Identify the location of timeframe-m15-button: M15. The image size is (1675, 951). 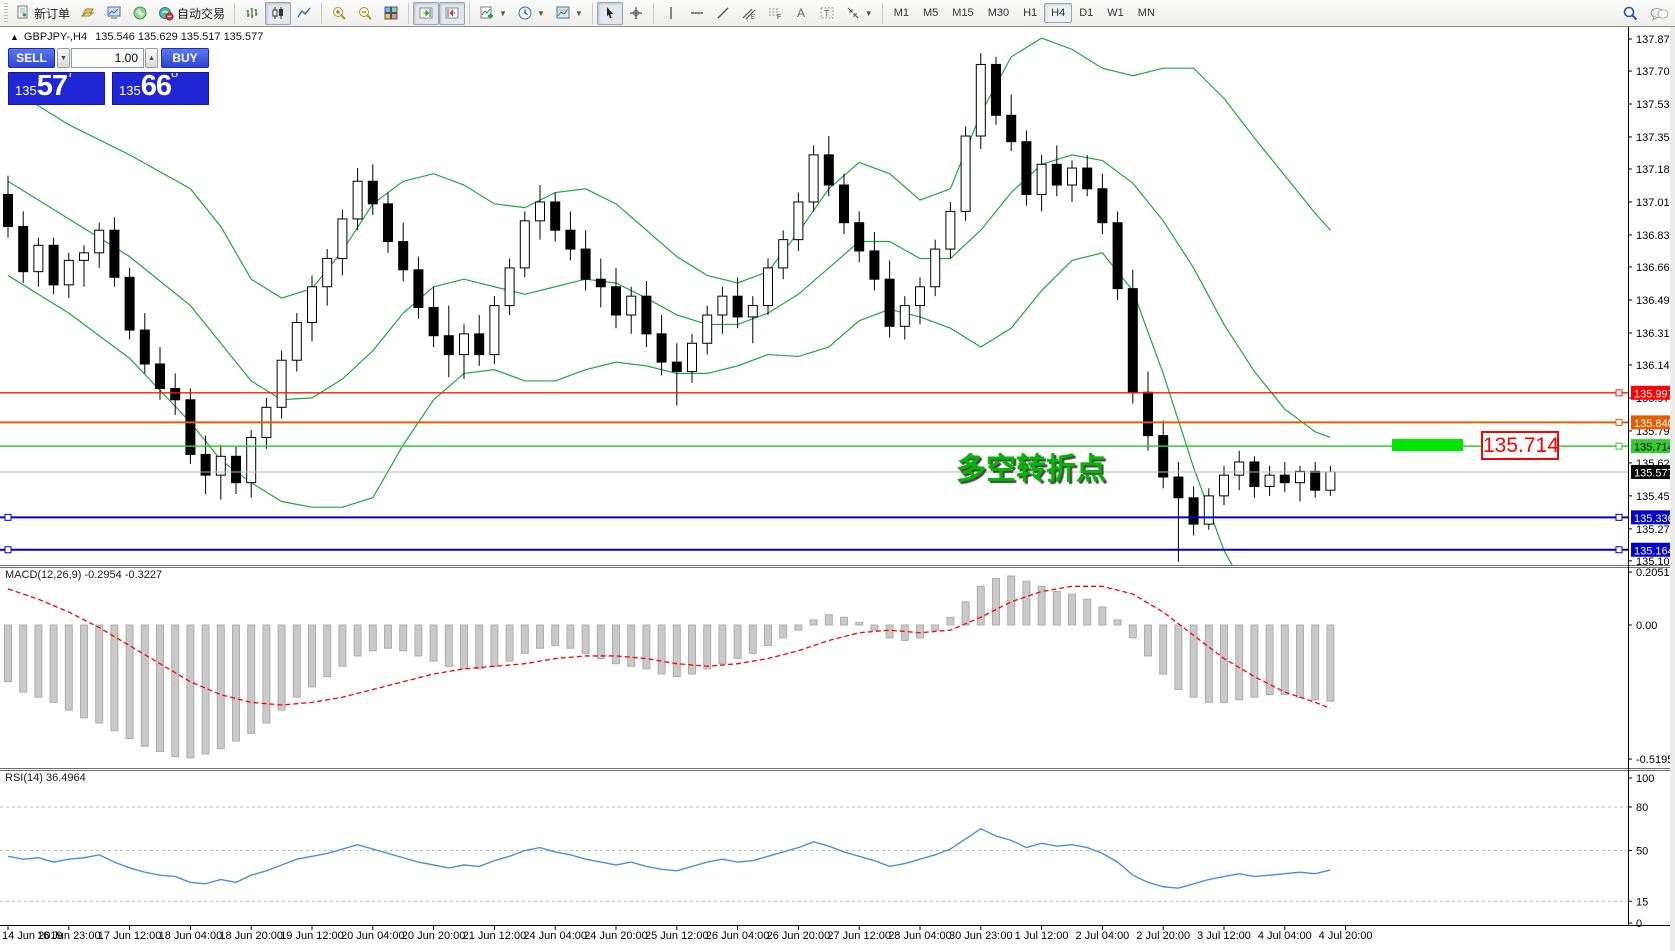
(963, 13).